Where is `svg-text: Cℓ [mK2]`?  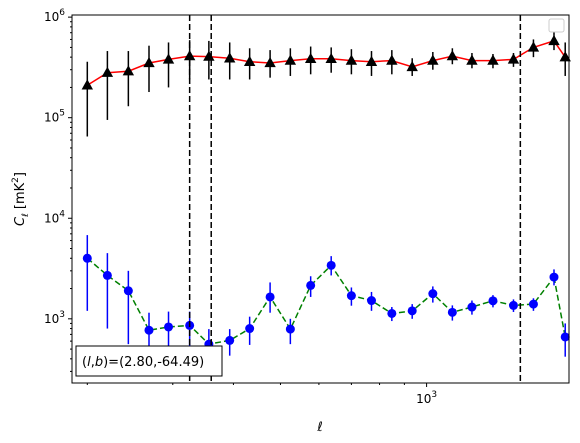
svg-text: Cℓ [mK2] is located at coordinates (21, 199).